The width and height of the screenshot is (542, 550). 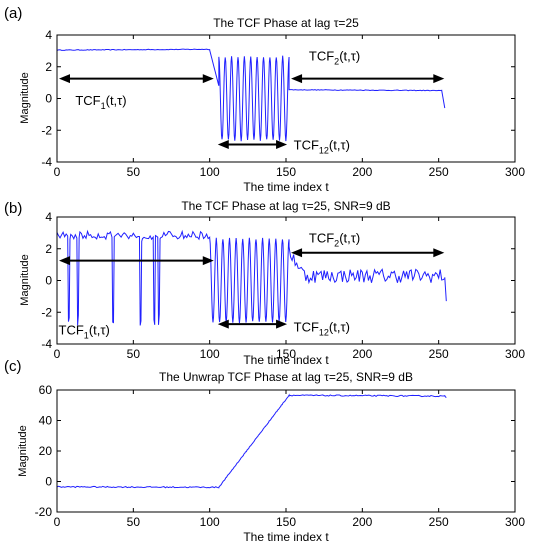 What do you see at coordinates (46, 421) in the screenshot?
I see `y-tick-label: 40` at bounding box center [46, 421].